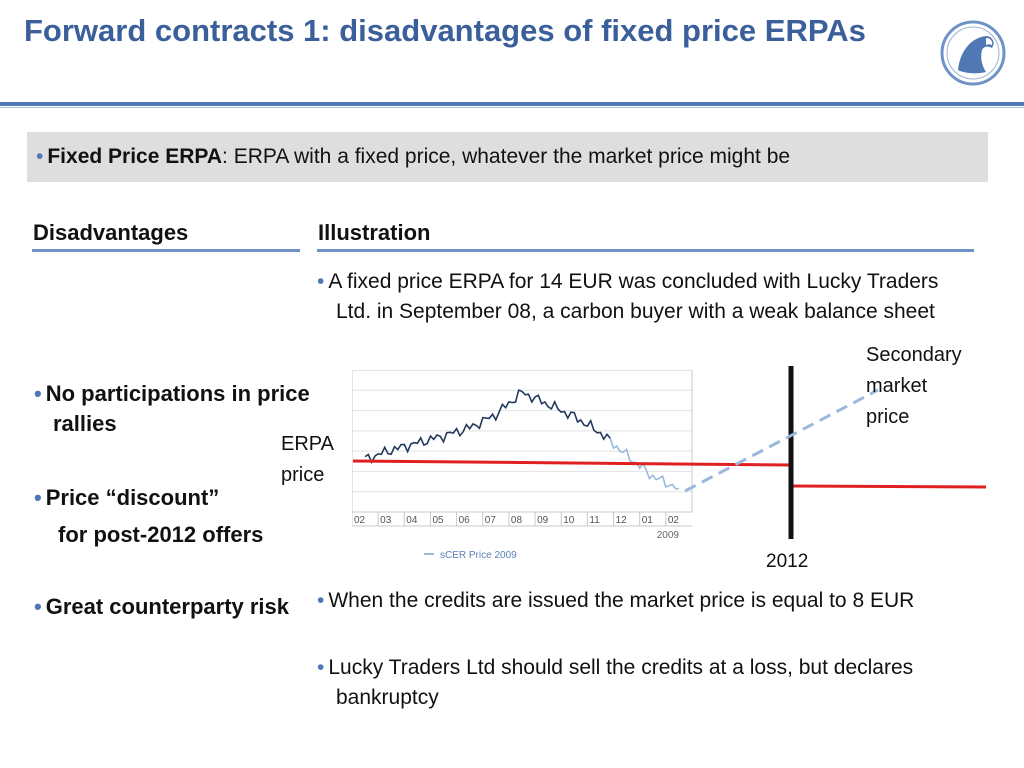  Describe the element at coordinates (622, 520) in the screenshot. I see `x-tick-label: 12` at that location.